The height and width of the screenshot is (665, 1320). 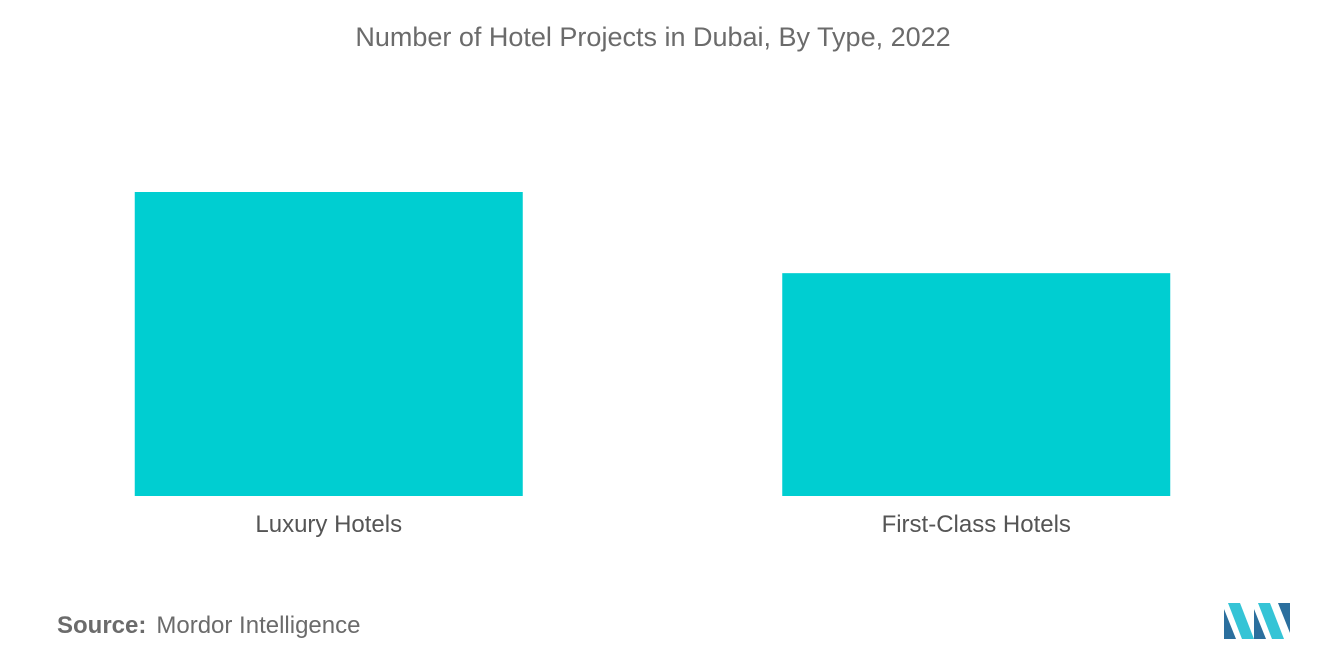 I want to click on source-value: Mordor Intelligence, so click(x=258, y=625).